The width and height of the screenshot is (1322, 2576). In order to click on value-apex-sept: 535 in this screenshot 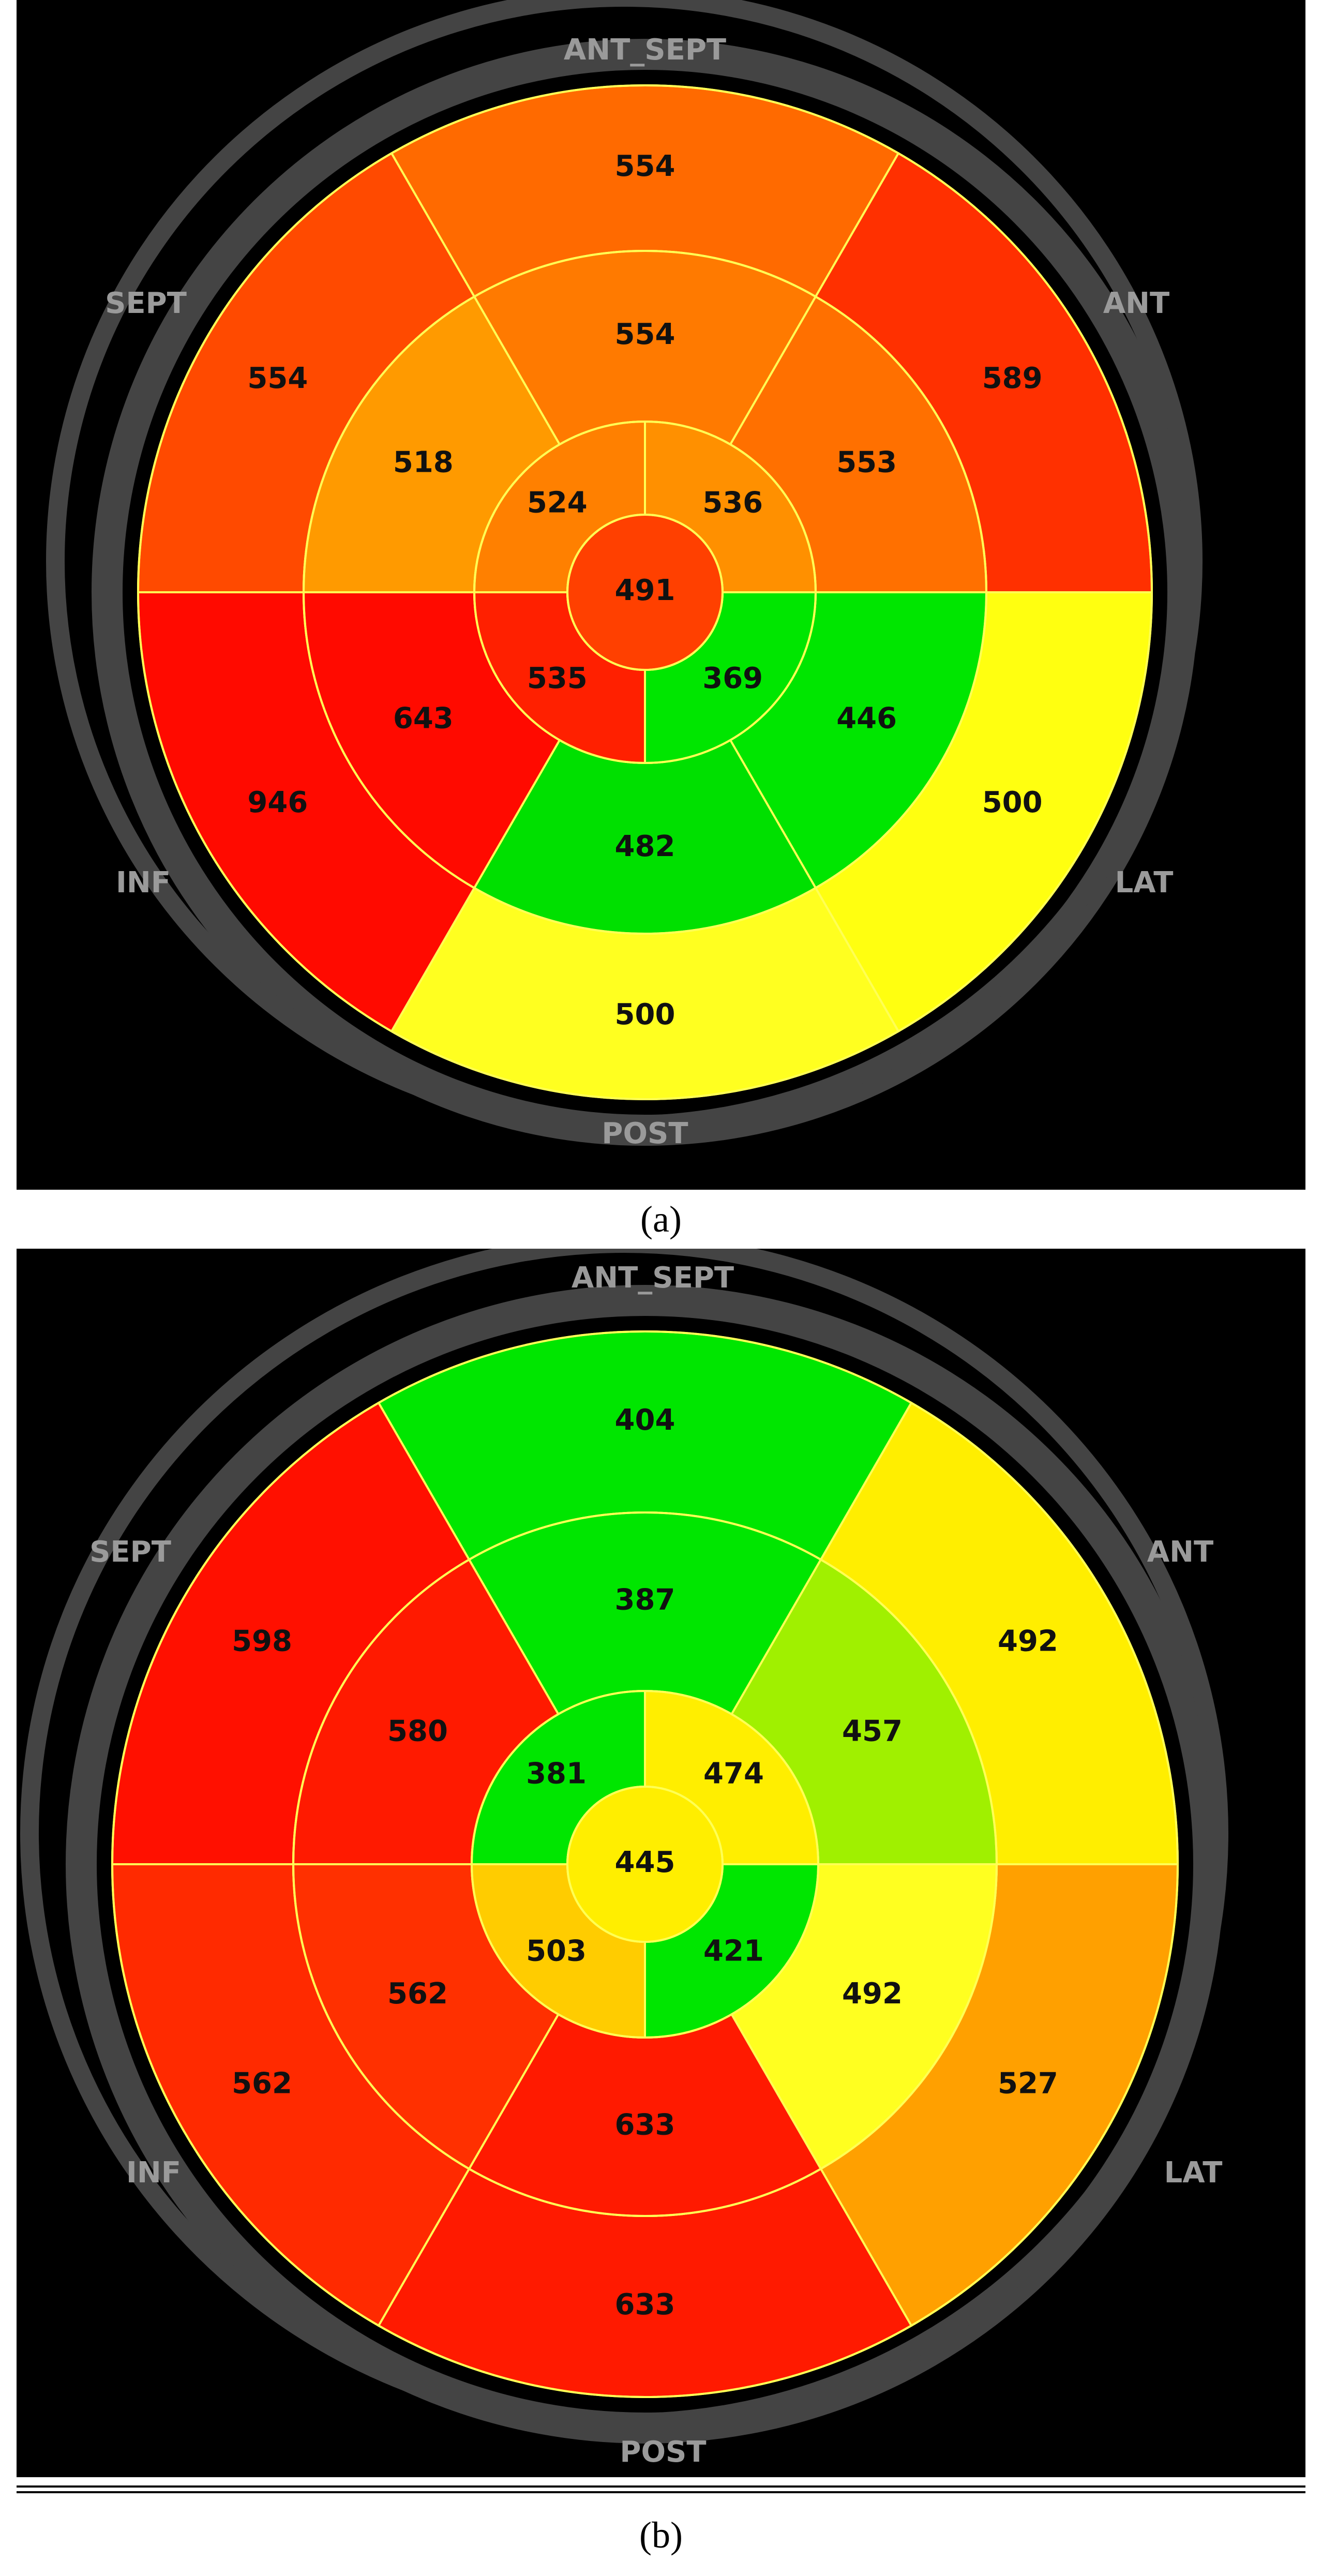, I will do `click(557, 678)`.